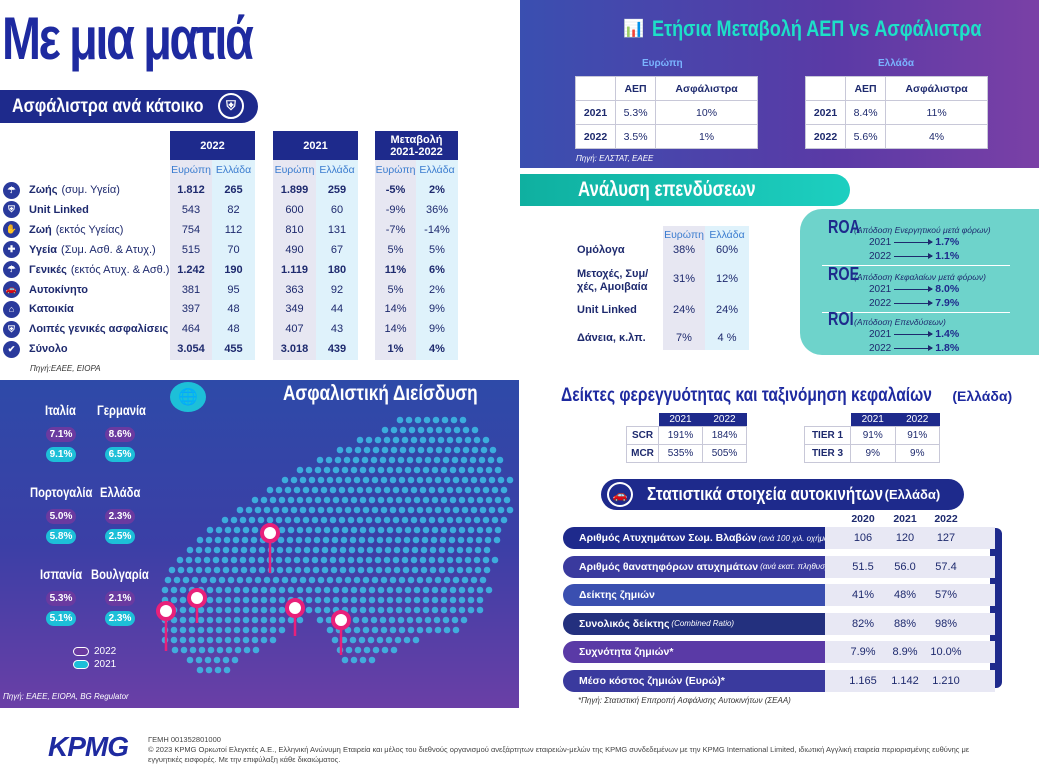  Describe the element at coordinates (727, 338) in the screenshot. I see `investment-value: 4 %` at that location.